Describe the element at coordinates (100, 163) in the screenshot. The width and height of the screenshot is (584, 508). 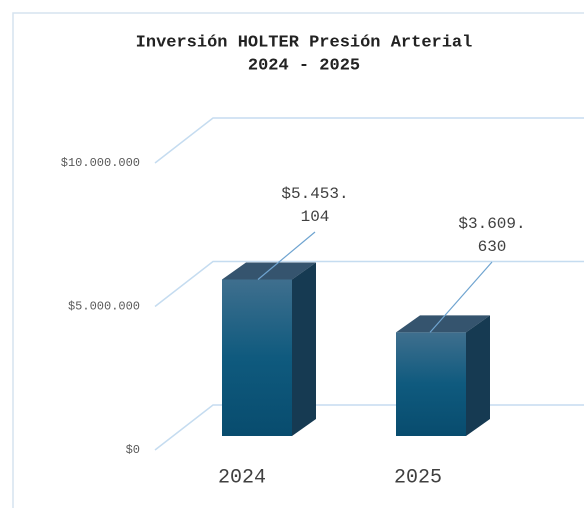
I see `y-tick-label: $10.000.000` at that location.